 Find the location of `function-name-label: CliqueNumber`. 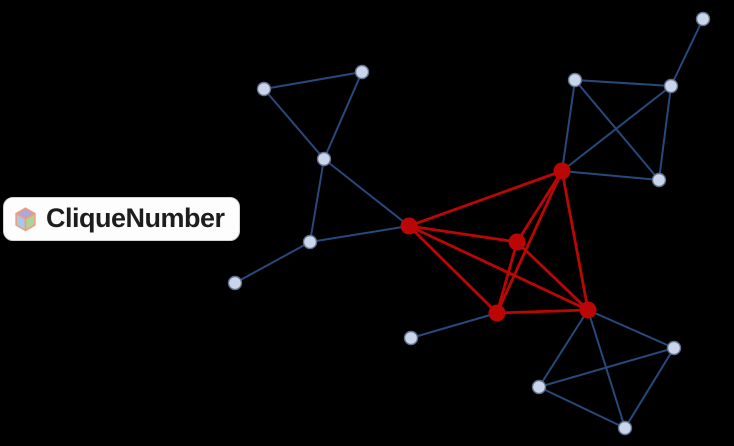

function-name-label: CliqueNumber is located at coordinates (135, 217).